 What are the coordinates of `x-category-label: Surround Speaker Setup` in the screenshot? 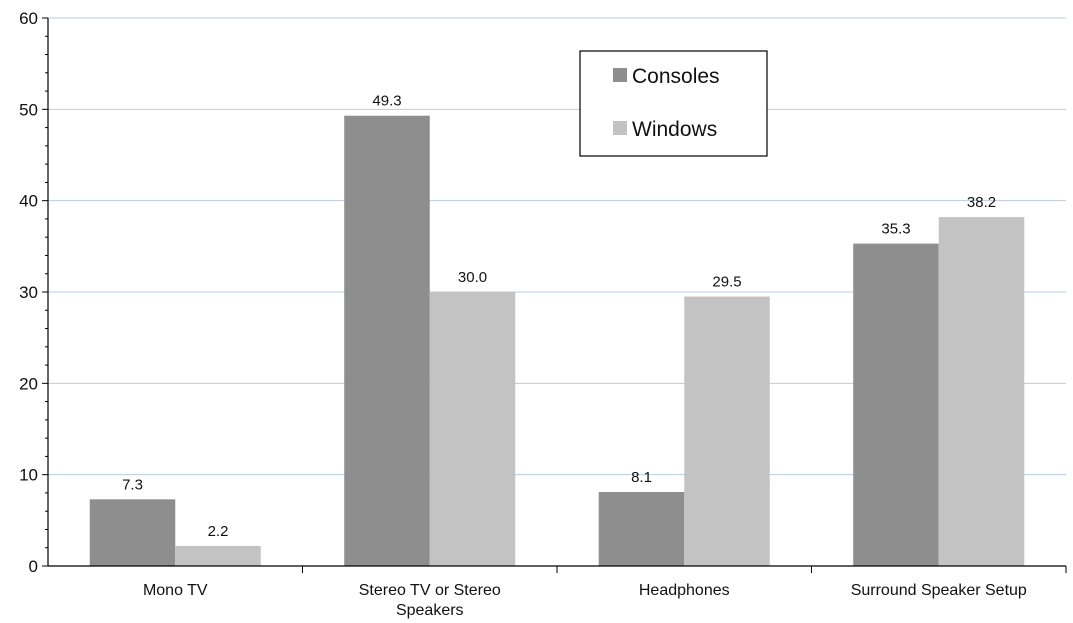 It's located at (939, 590).